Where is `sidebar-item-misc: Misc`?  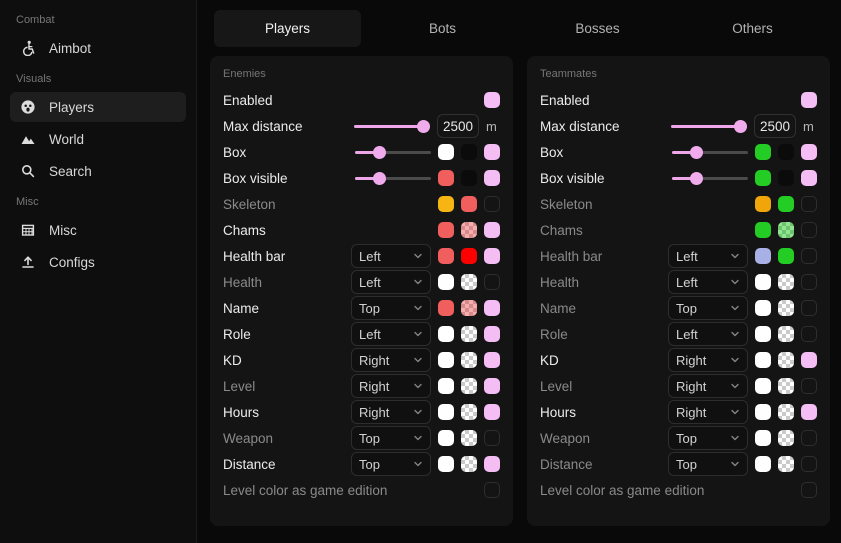
sidebar-item-misc: Misc is located at coordinates (98, 230).